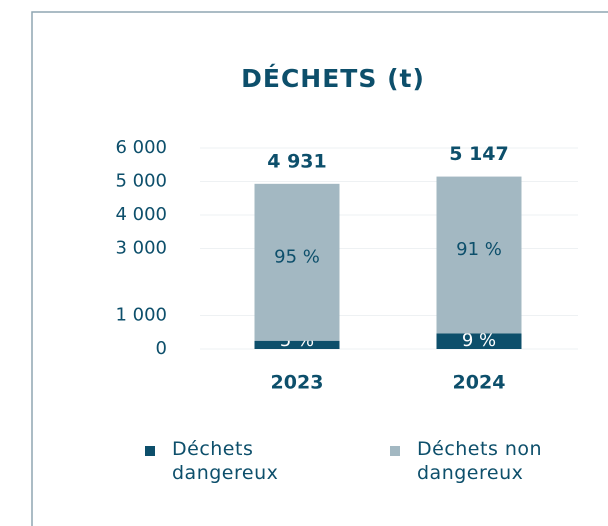 The width and height of the screenshot is (608, 526). What do you see at coordinates (479, 249) in the screenshot?
I see `value-label: 91 %` at bounding box center [479, 249].